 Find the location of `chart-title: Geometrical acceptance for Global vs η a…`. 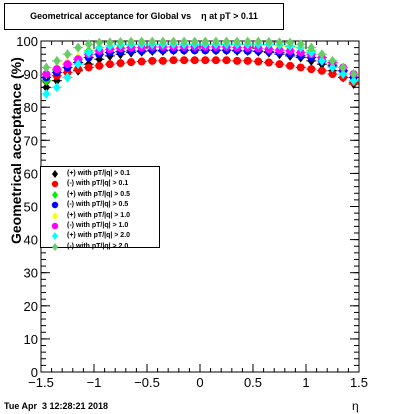

chart-title: Geometrical acceptance for Global vs η a… is located at coordinates (144, 16).